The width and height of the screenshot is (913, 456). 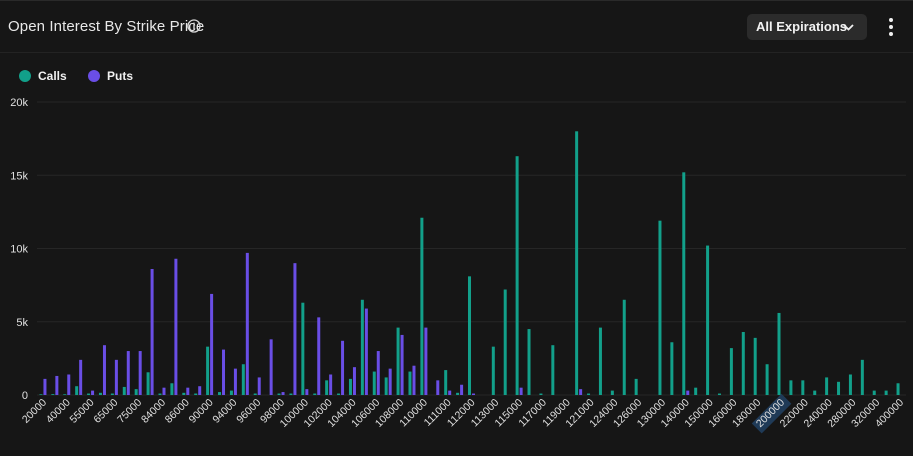 I want to click on x-tick-label: 55000, so click(x=82, y=411).